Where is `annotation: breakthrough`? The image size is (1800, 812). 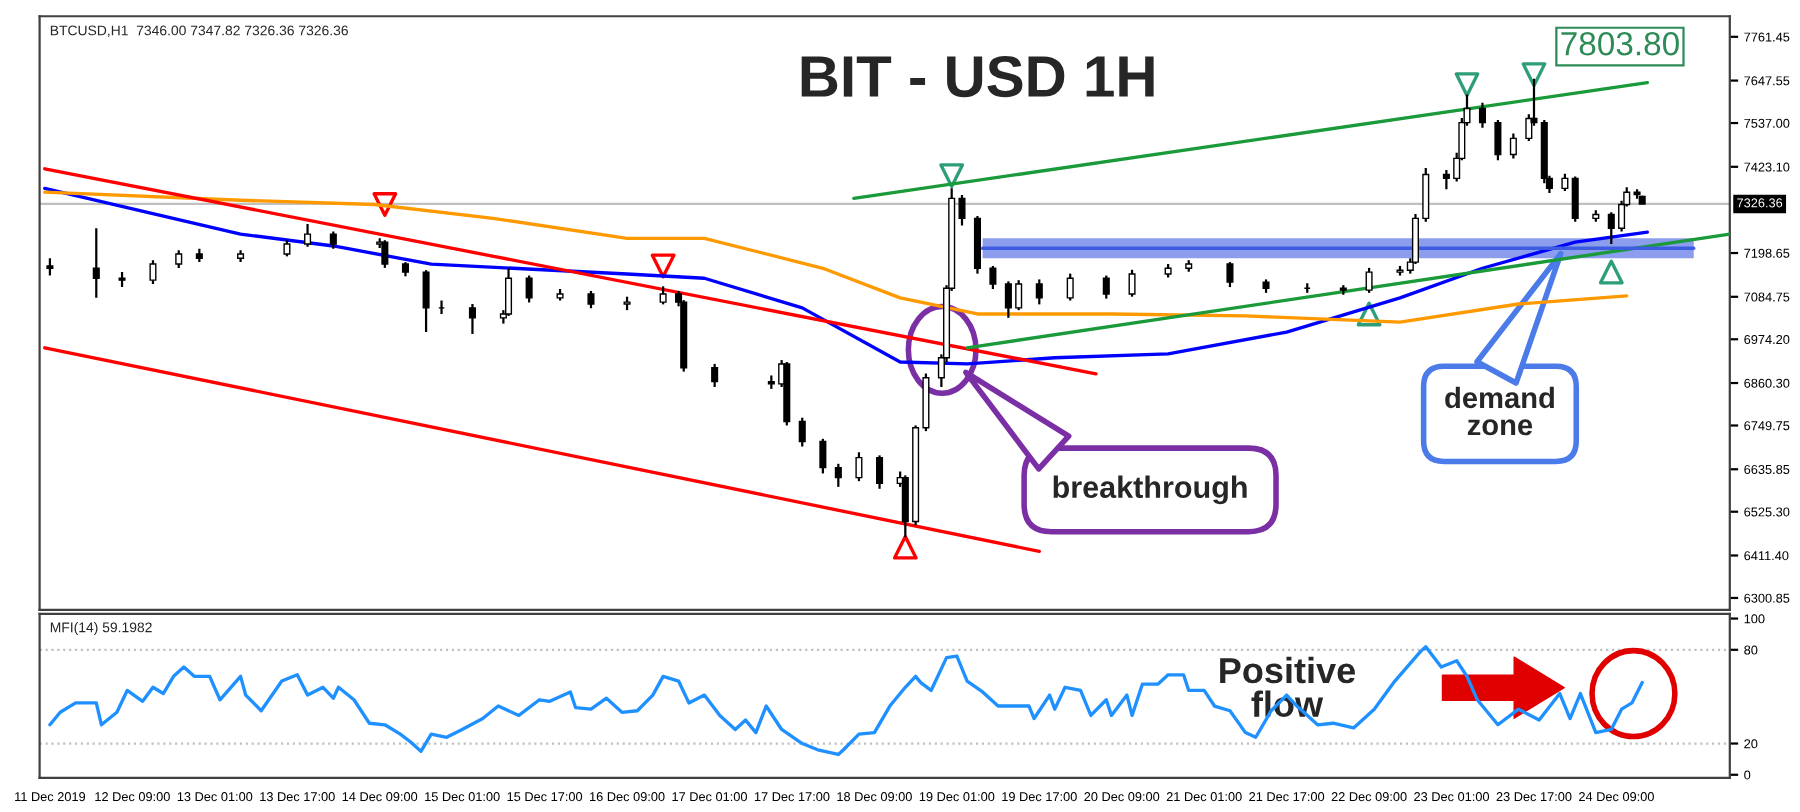 annotation: breakthrough is located at coordinates (1150, 490).